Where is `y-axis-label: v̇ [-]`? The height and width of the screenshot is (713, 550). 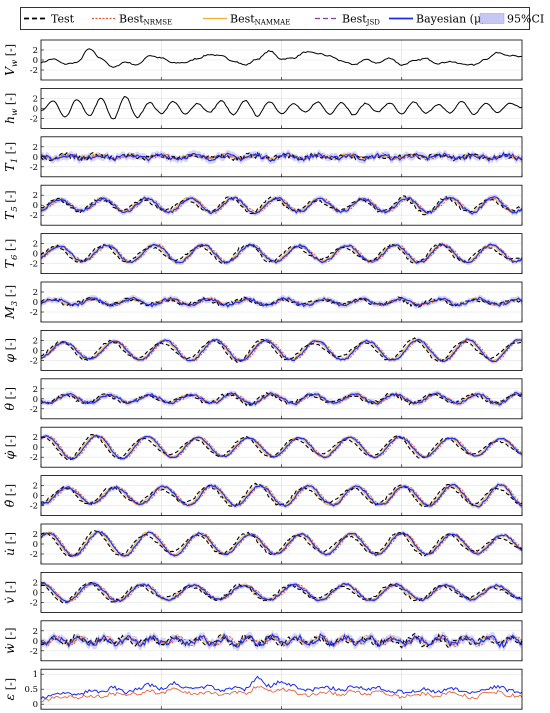 y-axis-label: v̇ [-] is located at coordinates (9, 592).